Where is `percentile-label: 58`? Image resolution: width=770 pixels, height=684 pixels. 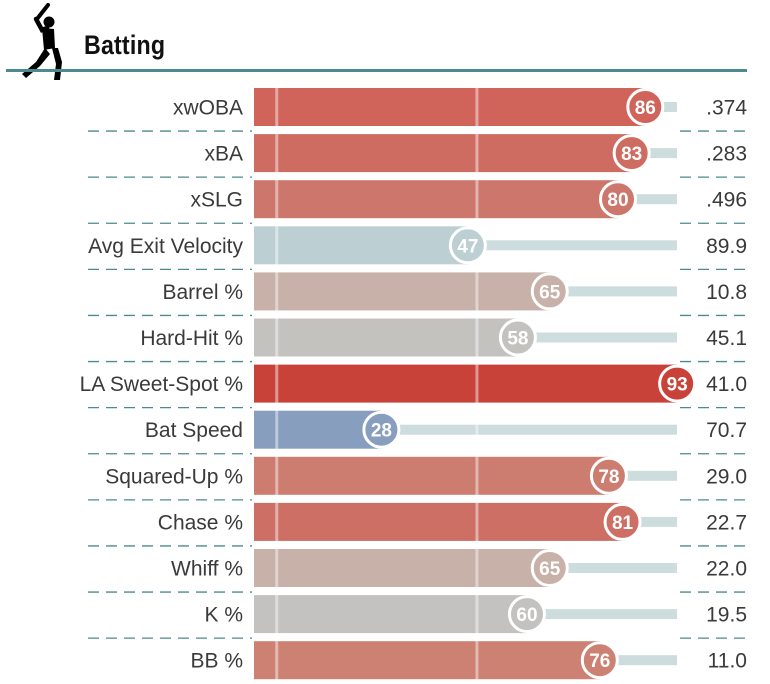 percentile-label: 58 is located at coordinates (517, 339).